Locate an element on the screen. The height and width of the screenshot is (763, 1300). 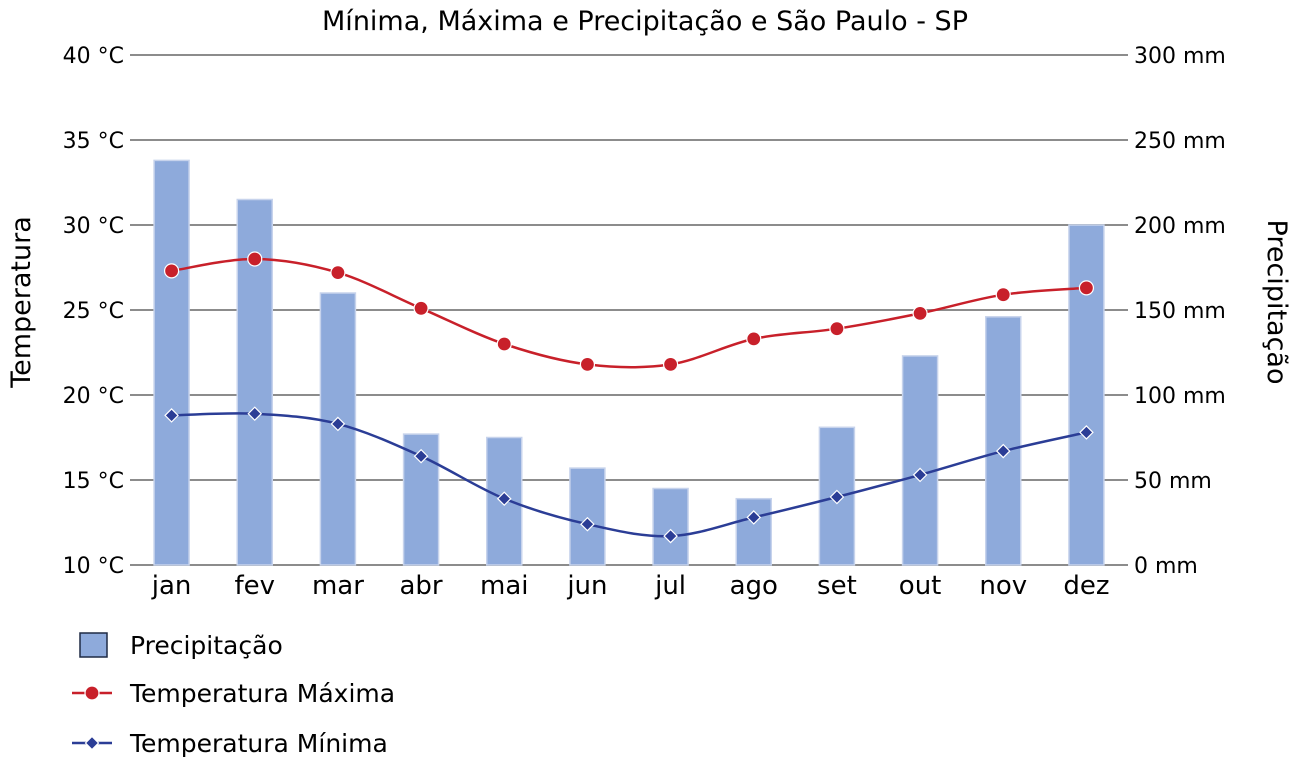
x-tick-label: nov is located at coordinates (1003, 586).